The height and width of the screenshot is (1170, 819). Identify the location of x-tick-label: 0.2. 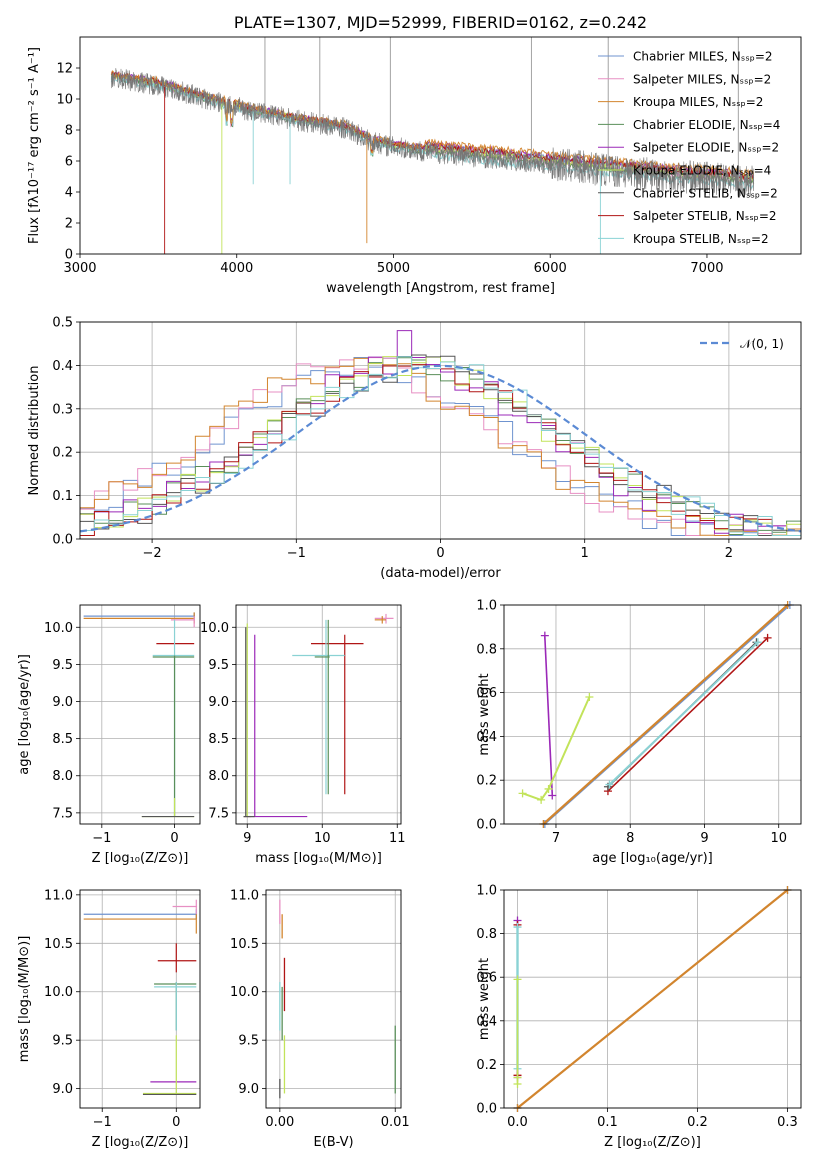
(697, 1122).